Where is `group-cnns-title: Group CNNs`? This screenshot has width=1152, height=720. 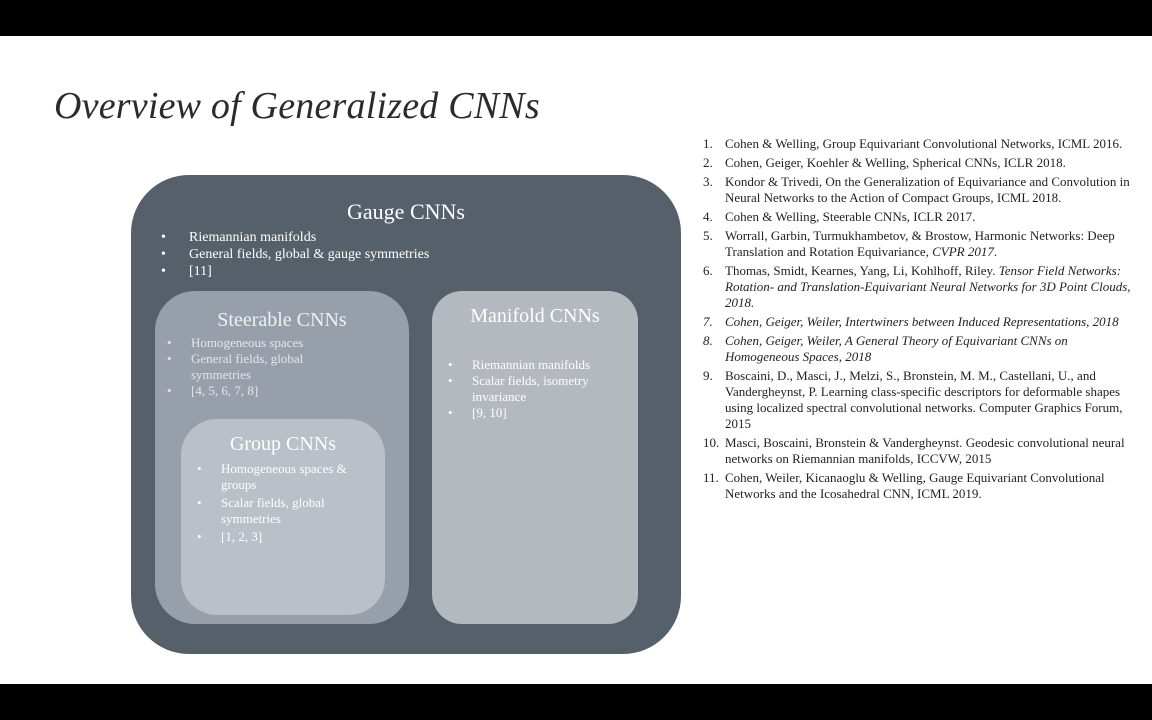
group-cnns-title: Group CNNs is located at coordinates (283, 444).